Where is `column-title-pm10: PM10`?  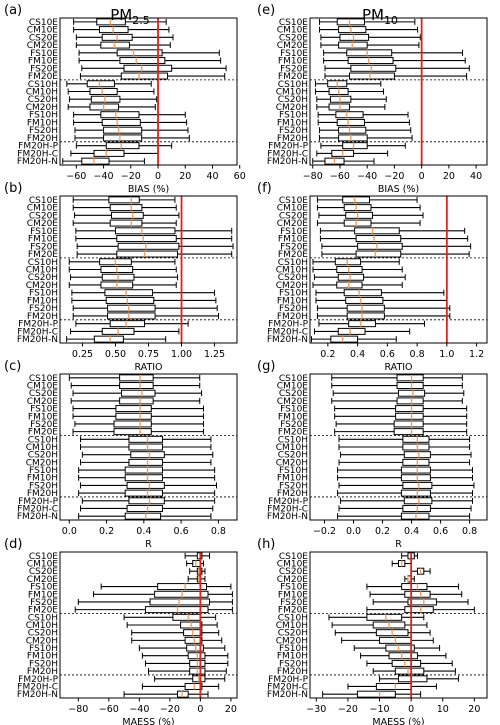
column-title-pm10: PM10 is located at coordinates (380, 16).